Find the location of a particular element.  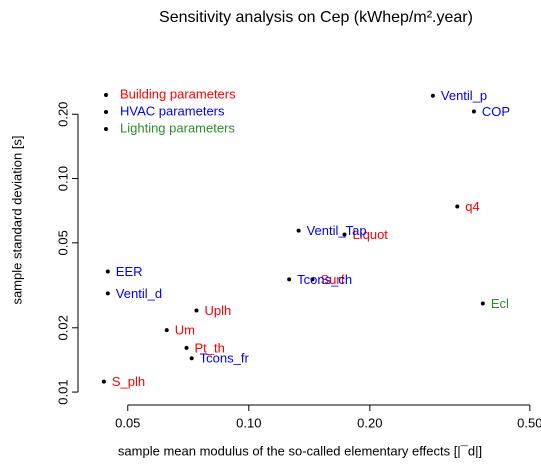

legend-label: Lighting parameters is located at coordinates (177, 127).